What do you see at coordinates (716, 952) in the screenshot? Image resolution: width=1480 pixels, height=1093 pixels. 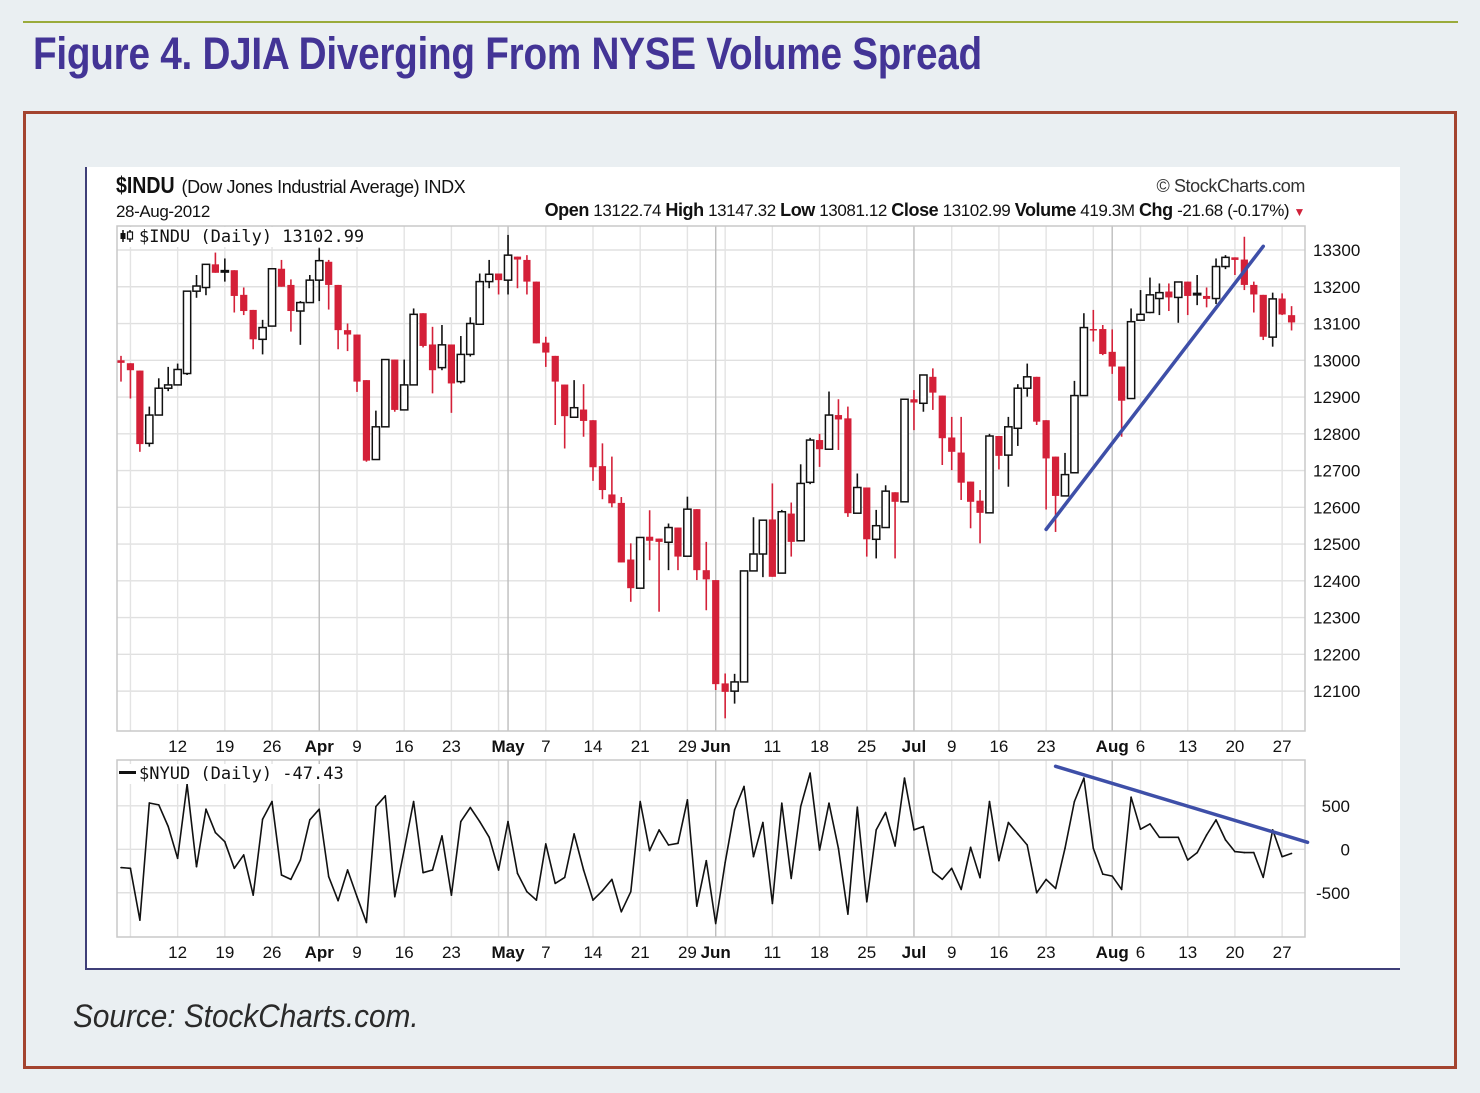 I see `x-tick-label: Jun` at bounding box center [716, 952].